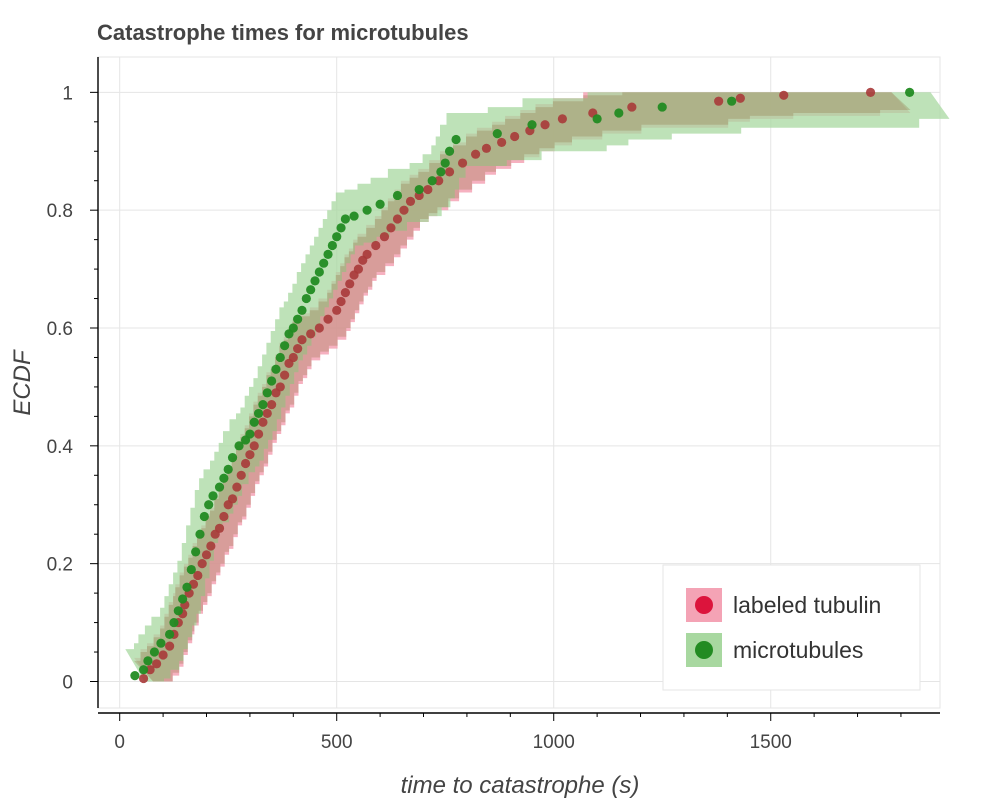  I want to click on y-axis-label: ECDF, so click(22, 382).